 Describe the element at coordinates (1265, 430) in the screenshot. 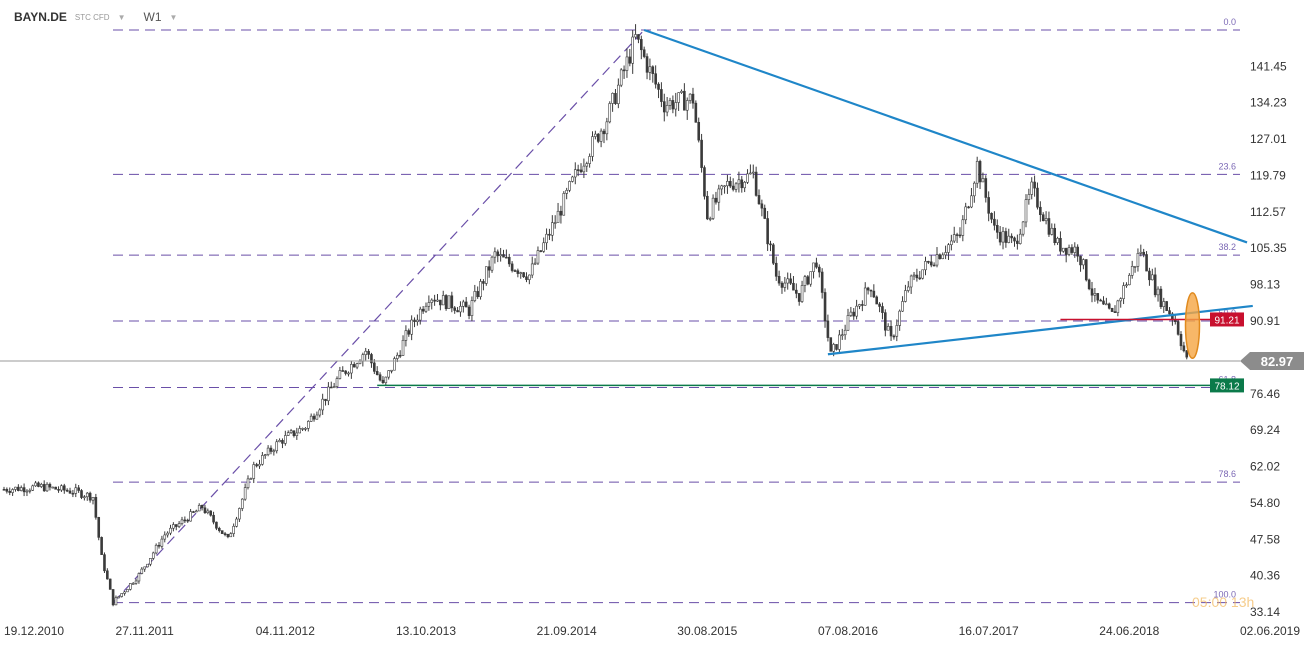

I see `y-tick-label: 69.24` at that location.